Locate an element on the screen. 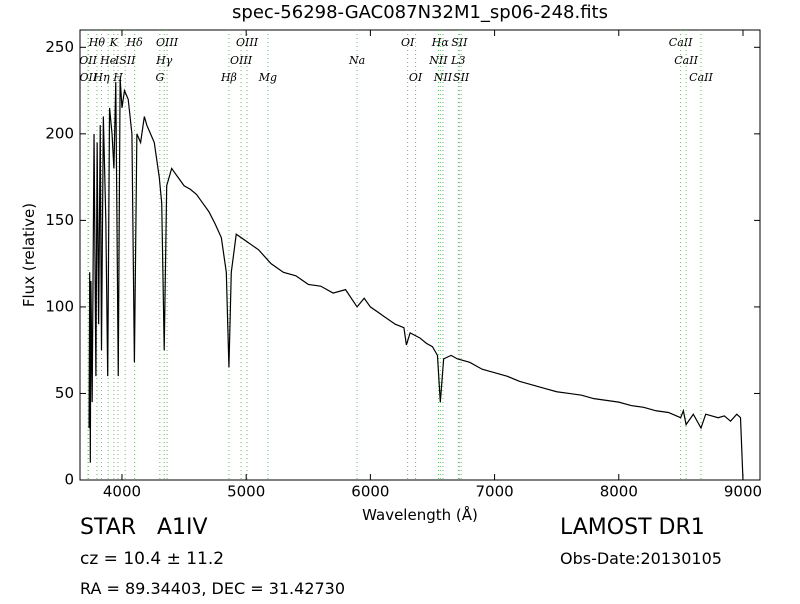  line-label: Na is located at coordinates (356, 60).